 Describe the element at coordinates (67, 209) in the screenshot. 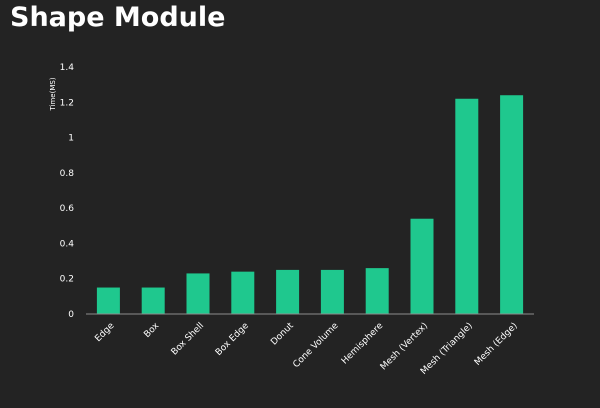

I see `y-tick-label: 0.6` at that location.